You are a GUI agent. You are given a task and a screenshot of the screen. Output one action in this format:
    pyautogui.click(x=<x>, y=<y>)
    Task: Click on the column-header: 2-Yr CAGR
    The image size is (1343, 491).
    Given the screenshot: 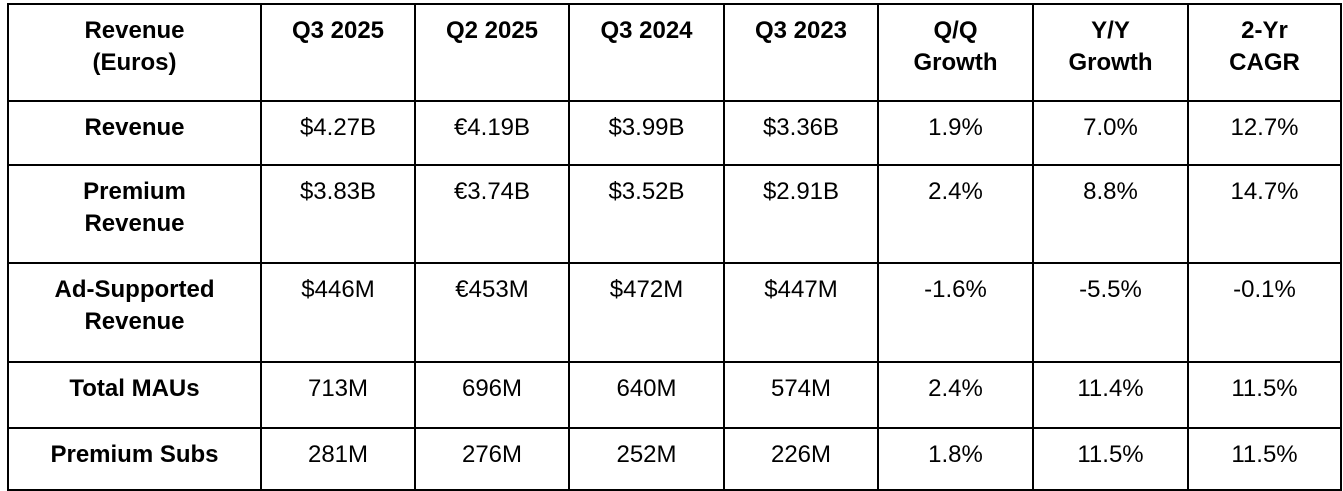 What is the action you would take?
    pyautogui.click(x=1264, y=52)
    